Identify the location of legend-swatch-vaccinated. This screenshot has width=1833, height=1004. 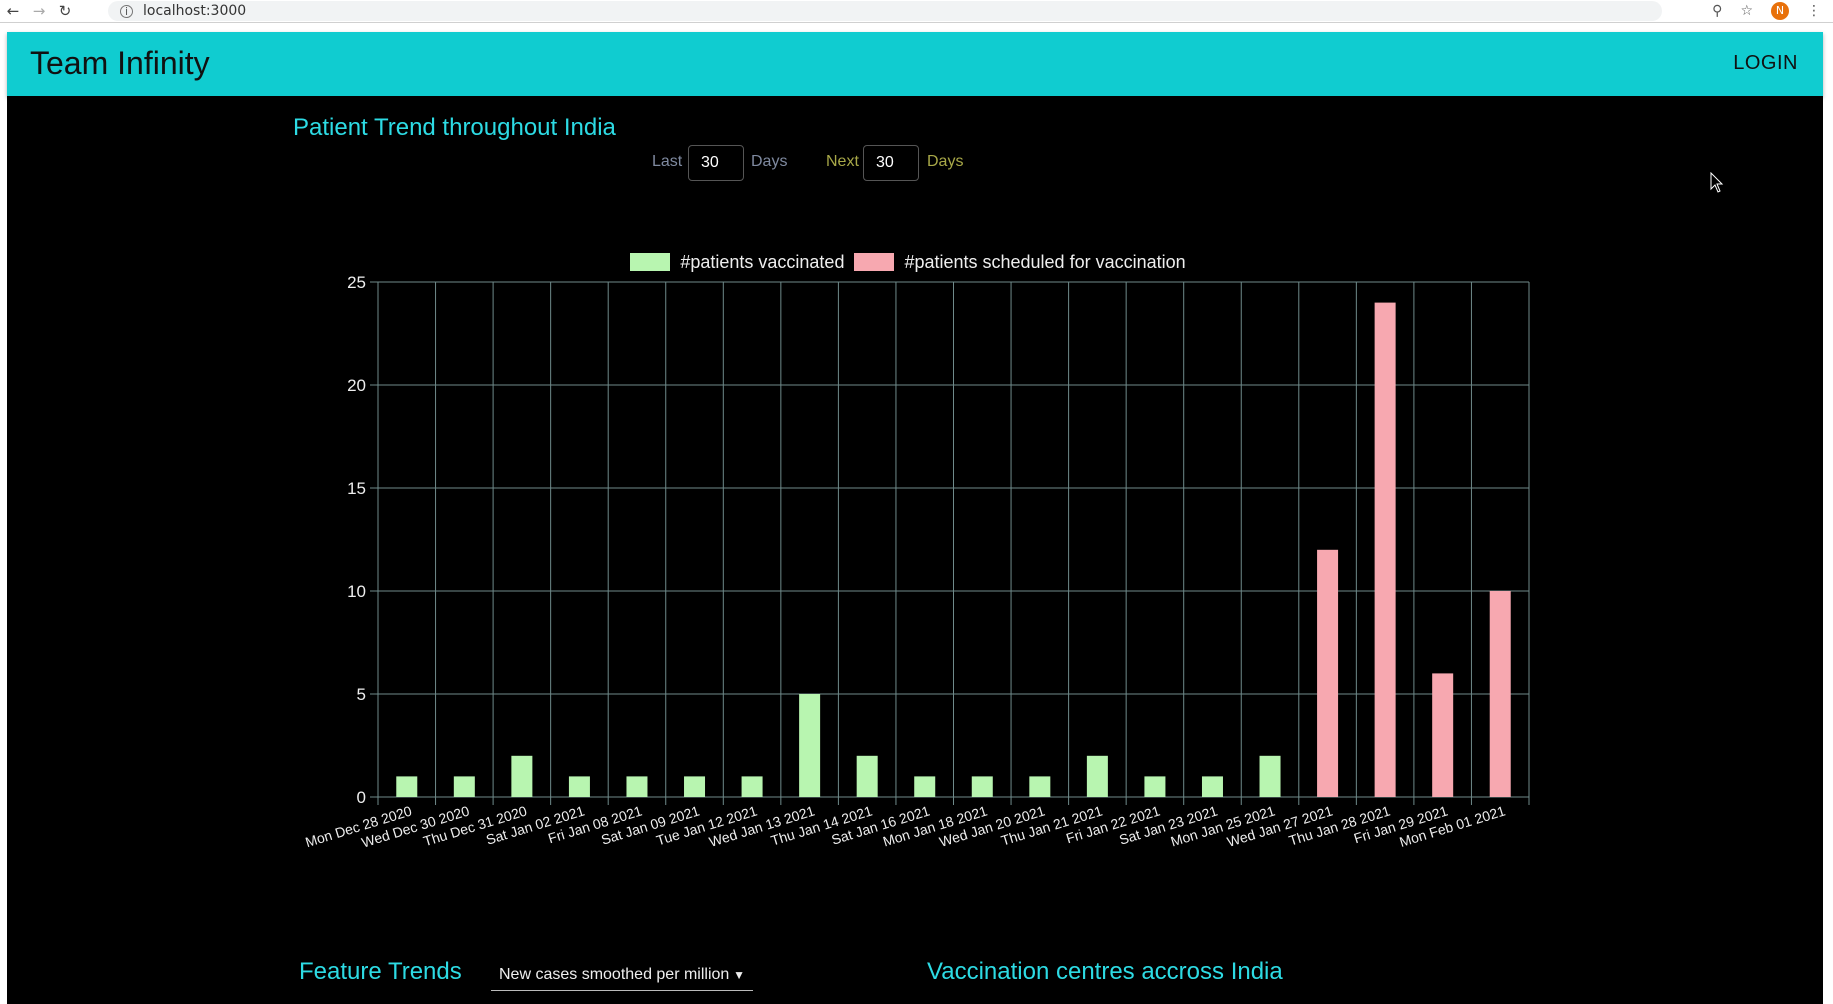
(650, 262).